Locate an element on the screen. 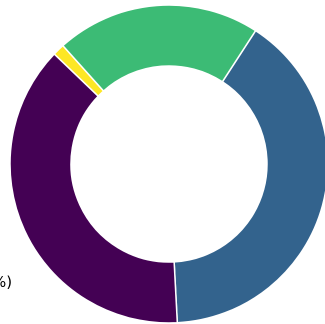 This screenshot has height=324, width=325. label-fragment-lower: %) is located at coordinates (6, 282).